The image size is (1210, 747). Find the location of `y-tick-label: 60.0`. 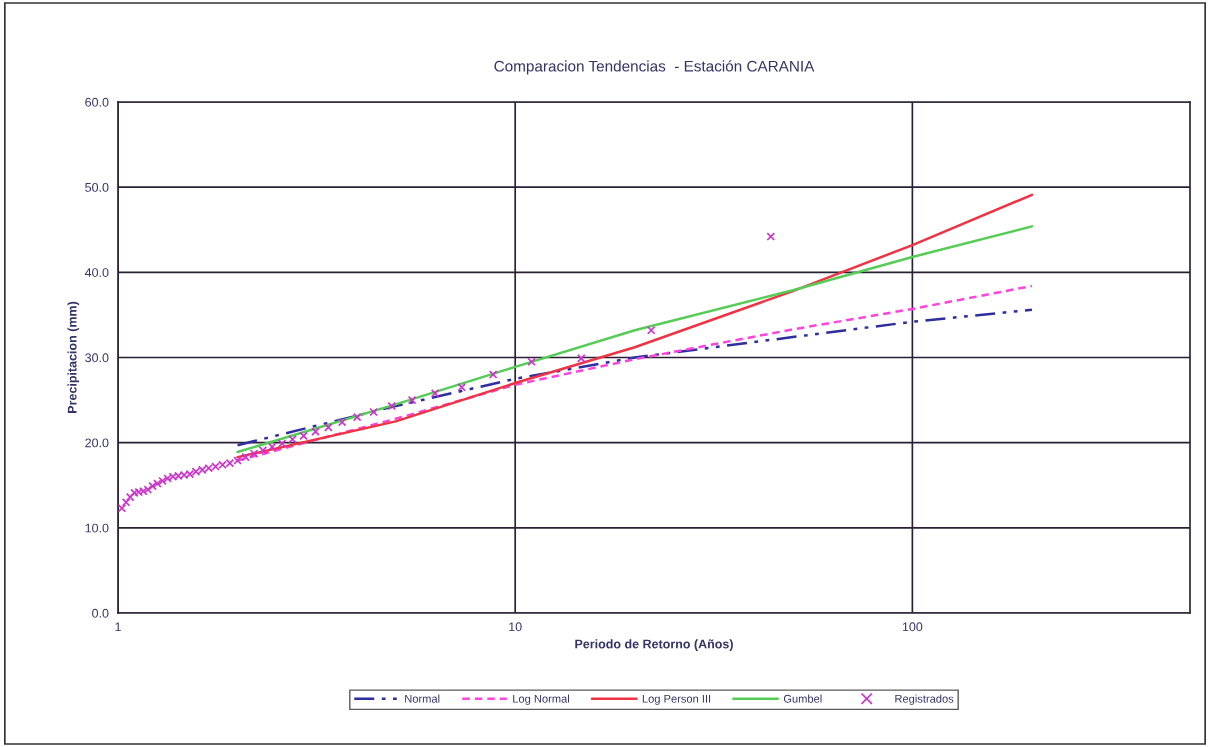

y-tick-label: 60.0 is located at coordinates (97, 102).